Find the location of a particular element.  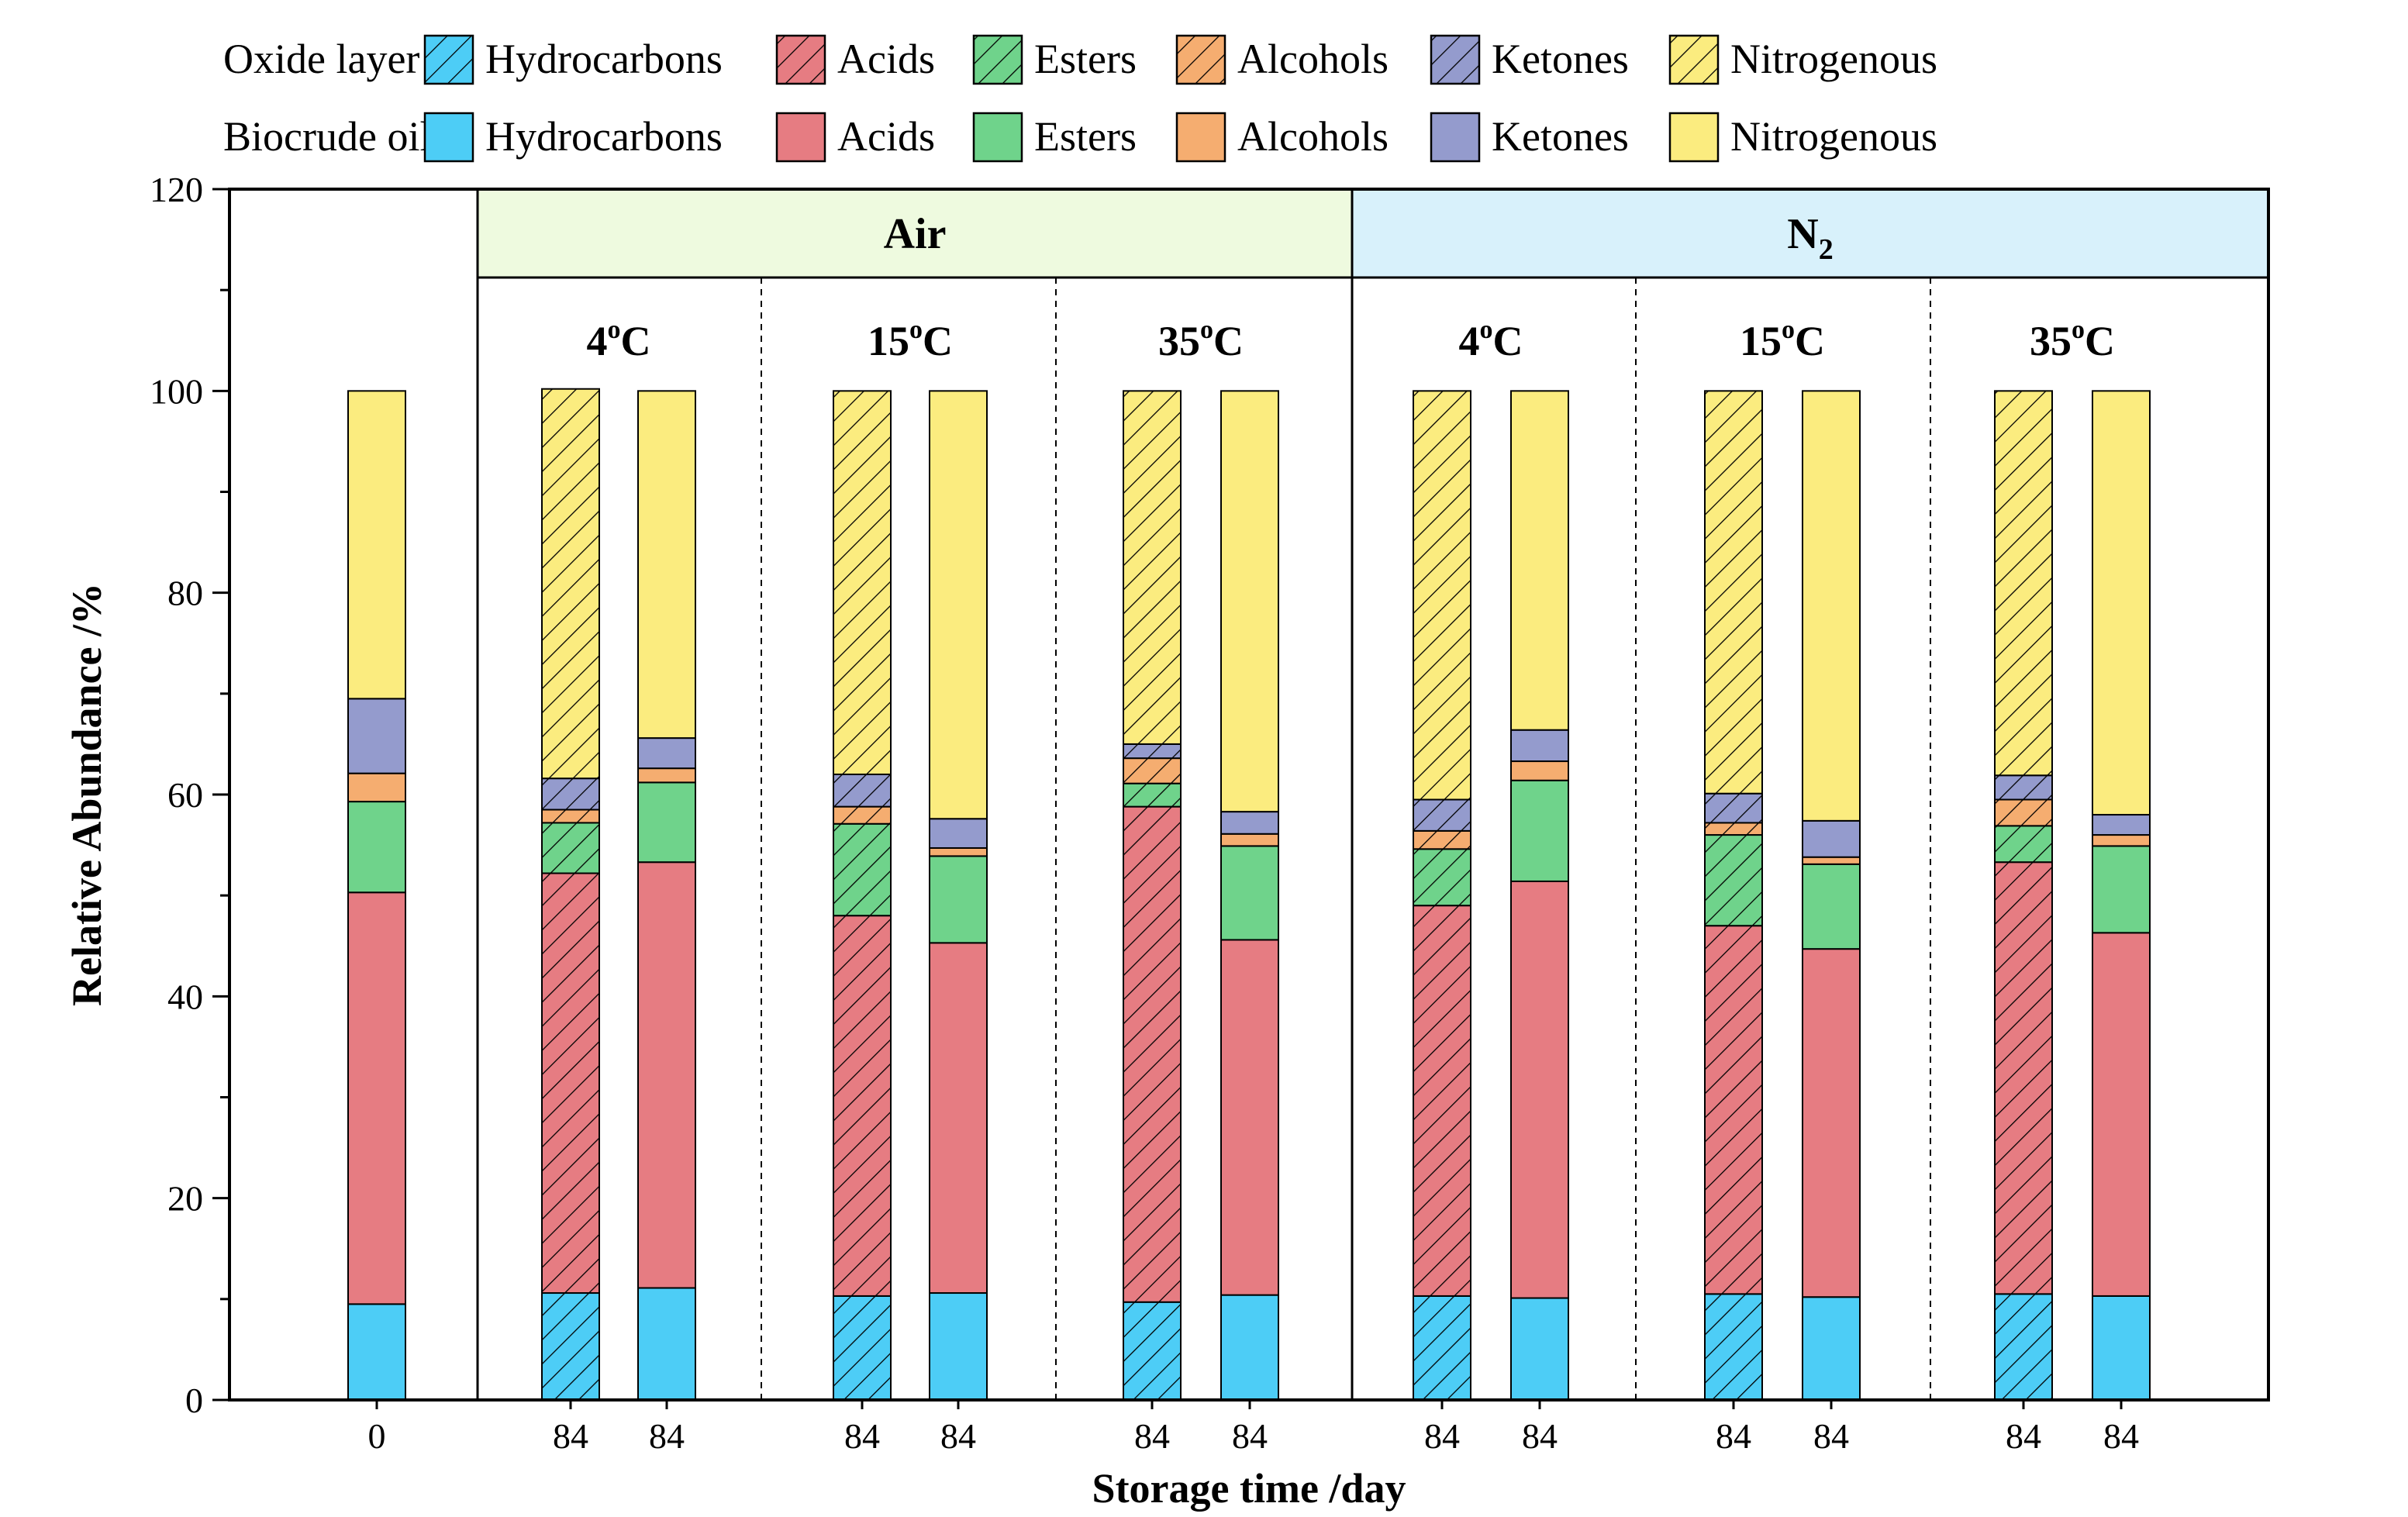

bar-5-oxide-layer is located at coordinates (1152, 895).